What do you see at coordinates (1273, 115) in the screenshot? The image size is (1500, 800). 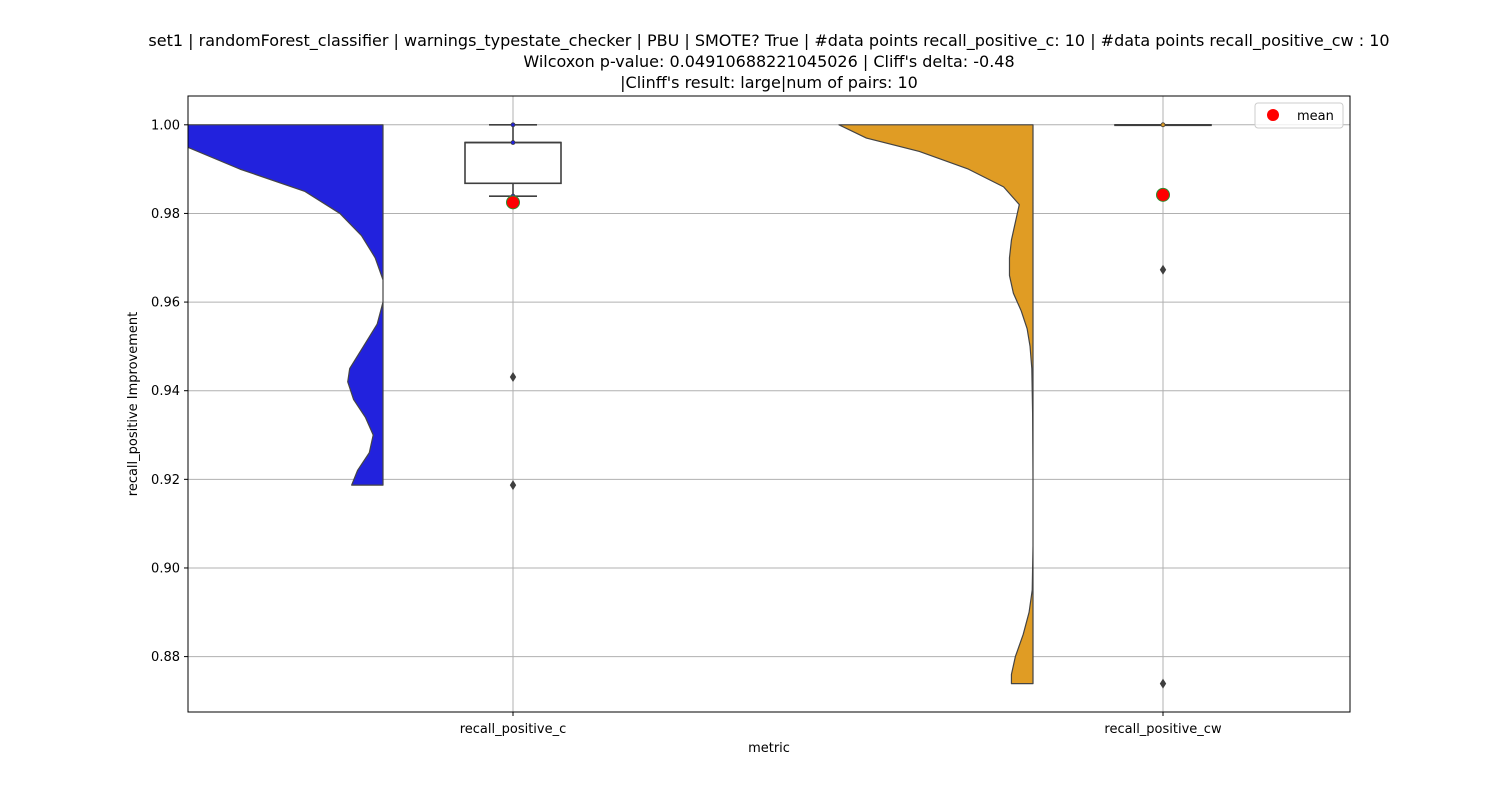 I see `legend-mean-marker` at bounding box center [1273, 115].